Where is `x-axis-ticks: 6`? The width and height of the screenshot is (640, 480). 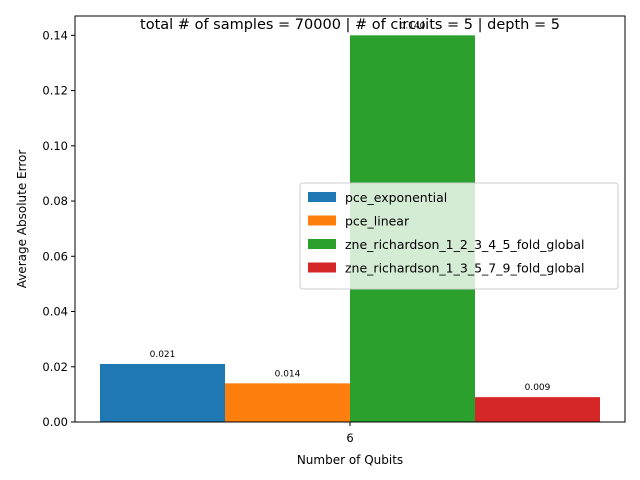 x-axis-ticks: 6 is located at coordinates (350, 433).